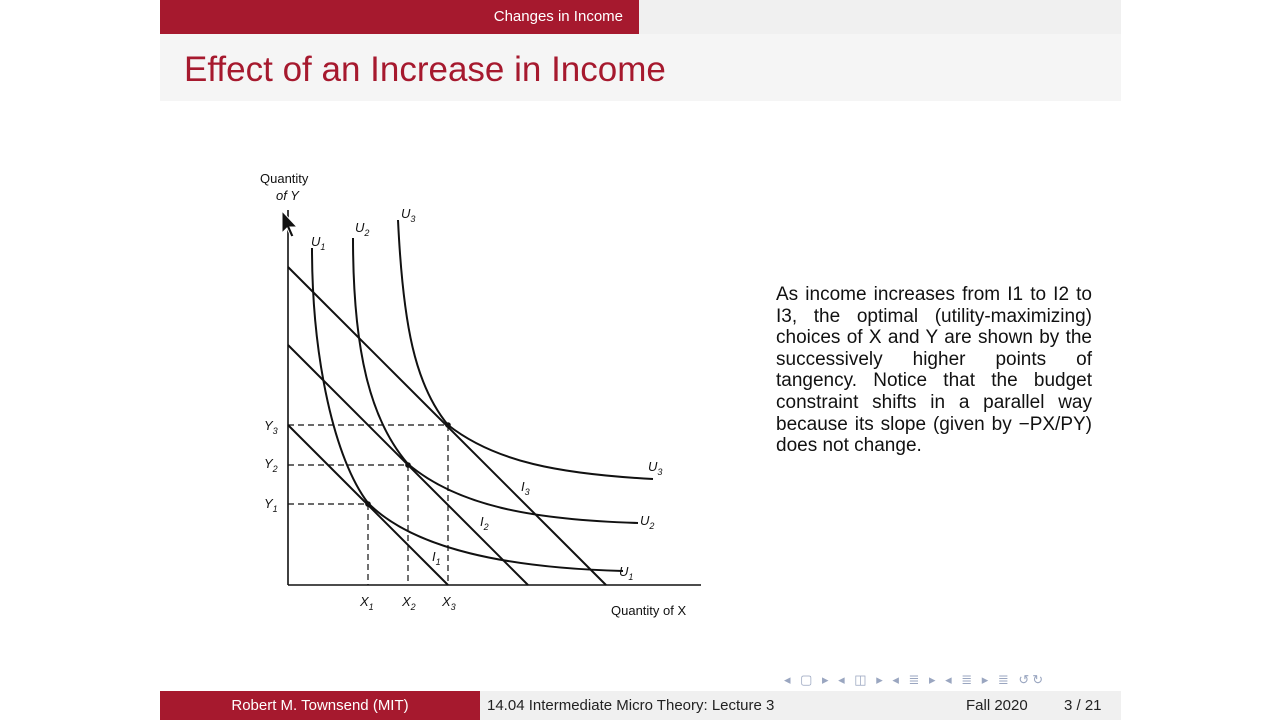 Image resolution: width=1280 pixels, height=720 pixels. I want to click on tick-y2: Y2, so click(271, 465).